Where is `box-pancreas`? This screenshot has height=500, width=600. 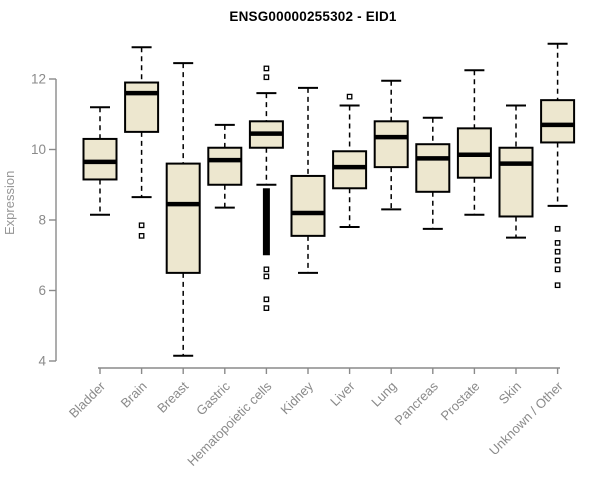 box-pancreas is located at coordinates (433, 173).